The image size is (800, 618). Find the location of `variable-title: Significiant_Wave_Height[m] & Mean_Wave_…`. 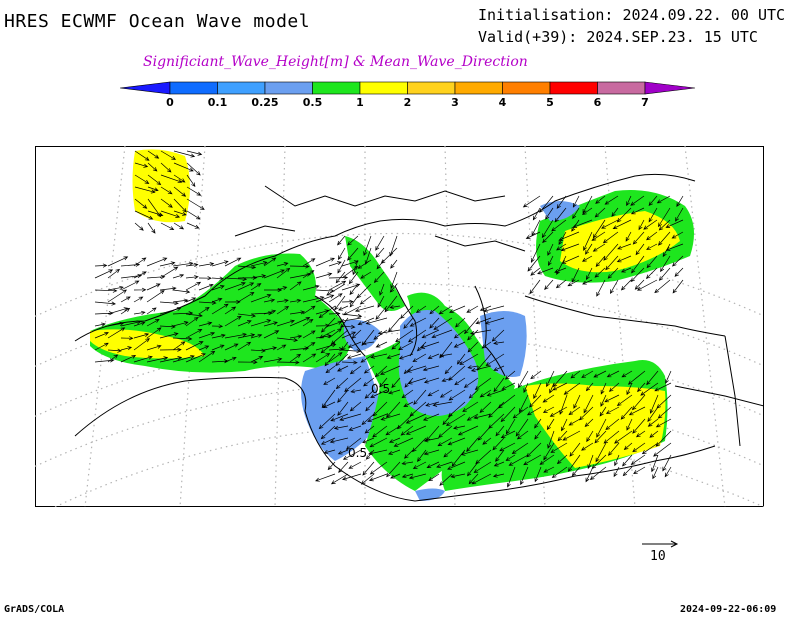

variable-title: Significiant_Wave_Height[m] & Mean_Wave_… is located at coordinates (335, 62).